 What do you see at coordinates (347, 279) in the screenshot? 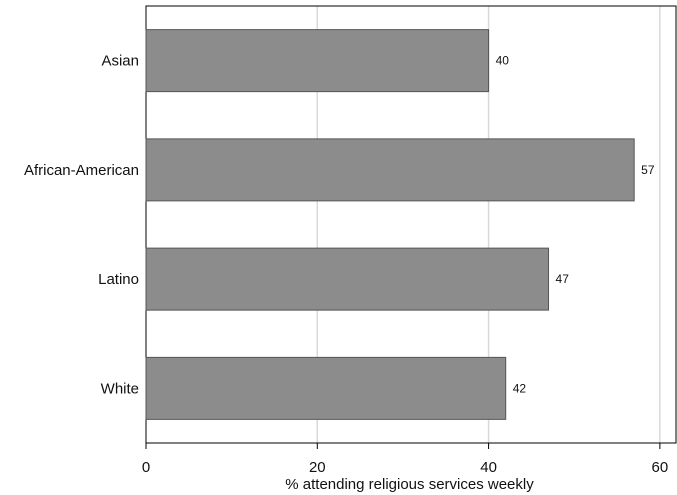
I see `bar-latino` at bounding box center [347, 279].